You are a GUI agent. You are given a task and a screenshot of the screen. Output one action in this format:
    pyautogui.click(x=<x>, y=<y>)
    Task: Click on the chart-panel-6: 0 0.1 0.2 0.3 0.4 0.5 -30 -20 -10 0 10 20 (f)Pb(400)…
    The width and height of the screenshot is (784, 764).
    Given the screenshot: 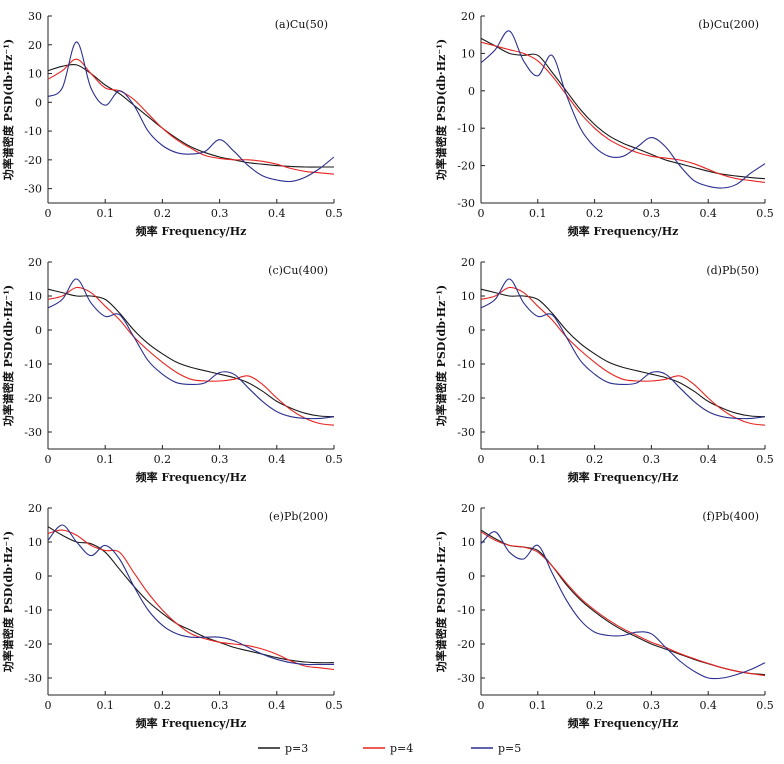 What is the action you would take?
    pyautogui.click(x=604, y=616)
    